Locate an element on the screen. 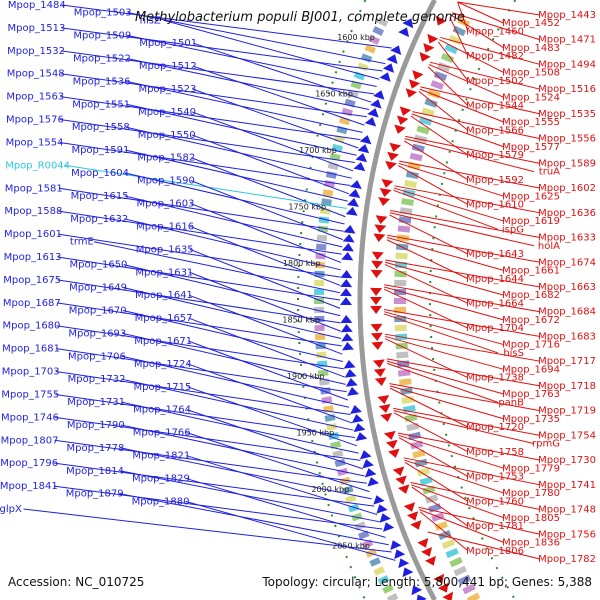 The height and width of the screenshot is (600, 600). gene-label-forward: Mpop_1613 is located at coordinates (33, 257).